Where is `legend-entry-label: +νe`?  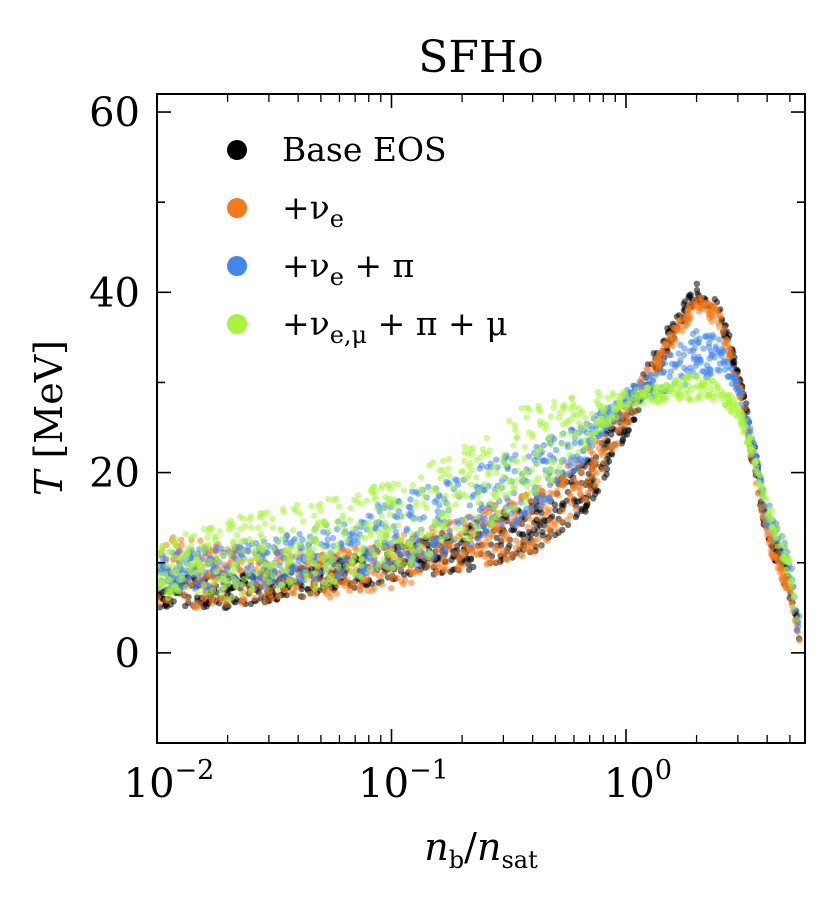 legend-entry-label: +νe is located at coordinates (313, 210).